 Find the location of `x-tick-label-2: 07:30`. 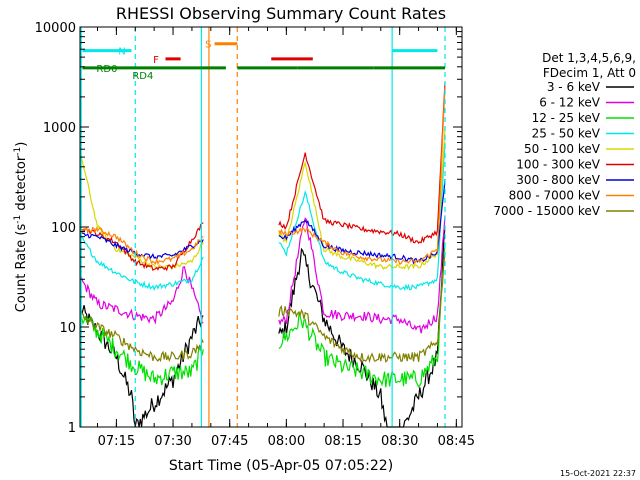

x-tick-label-2: 07:30 is located at coordinates (172, 441).